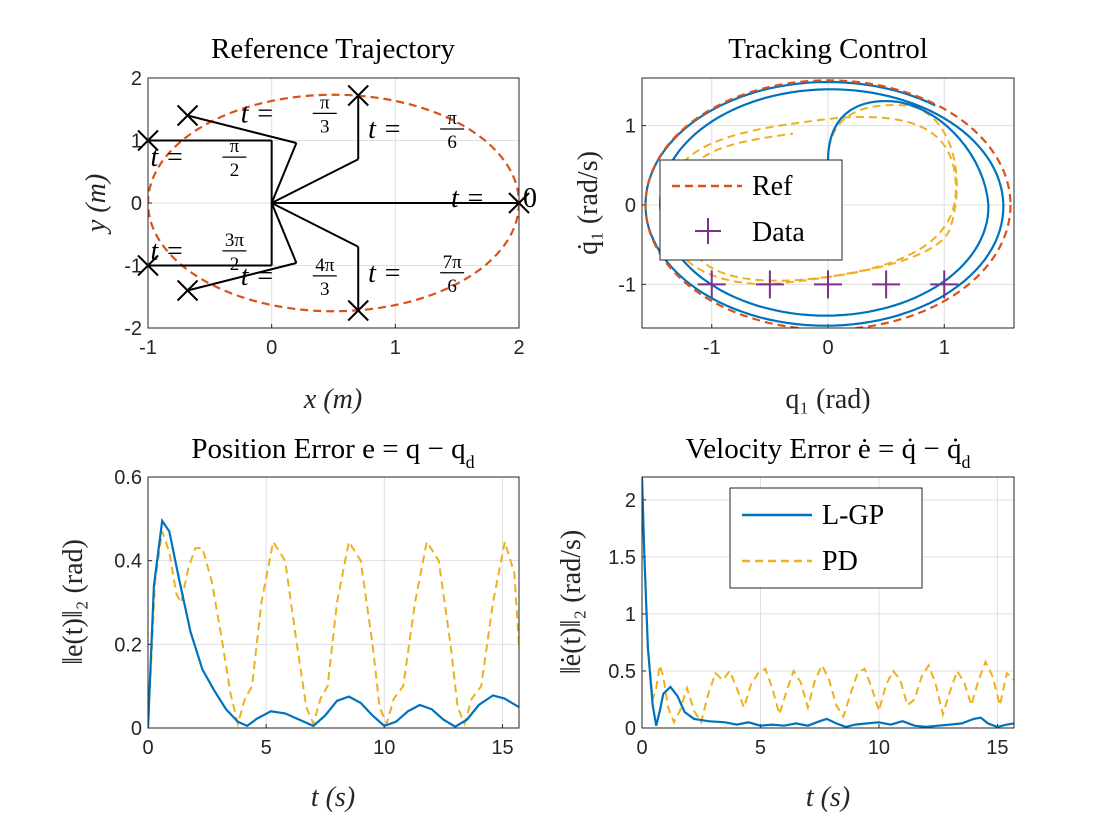 The image size is (1120, 840). I want to click on x-axis-label: q₁ (rad), so click(827, 399).